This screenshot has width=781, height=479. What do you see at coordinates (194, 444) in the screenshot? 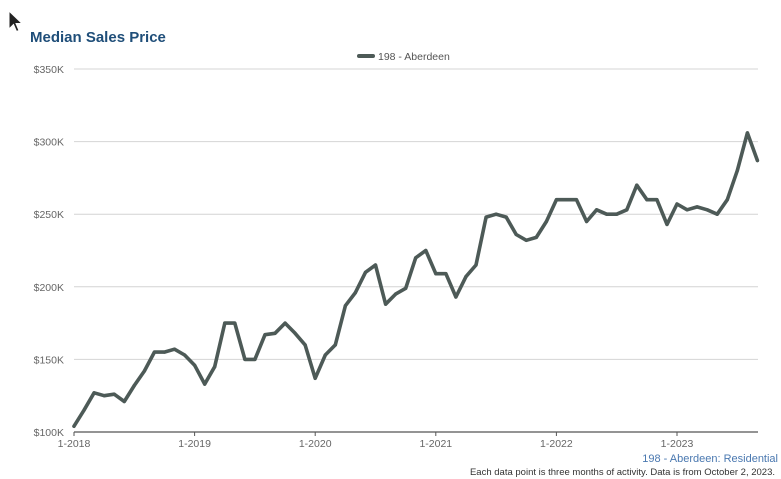
I see `x-tick-label: 1-2019` at bounding box center [194, 444].